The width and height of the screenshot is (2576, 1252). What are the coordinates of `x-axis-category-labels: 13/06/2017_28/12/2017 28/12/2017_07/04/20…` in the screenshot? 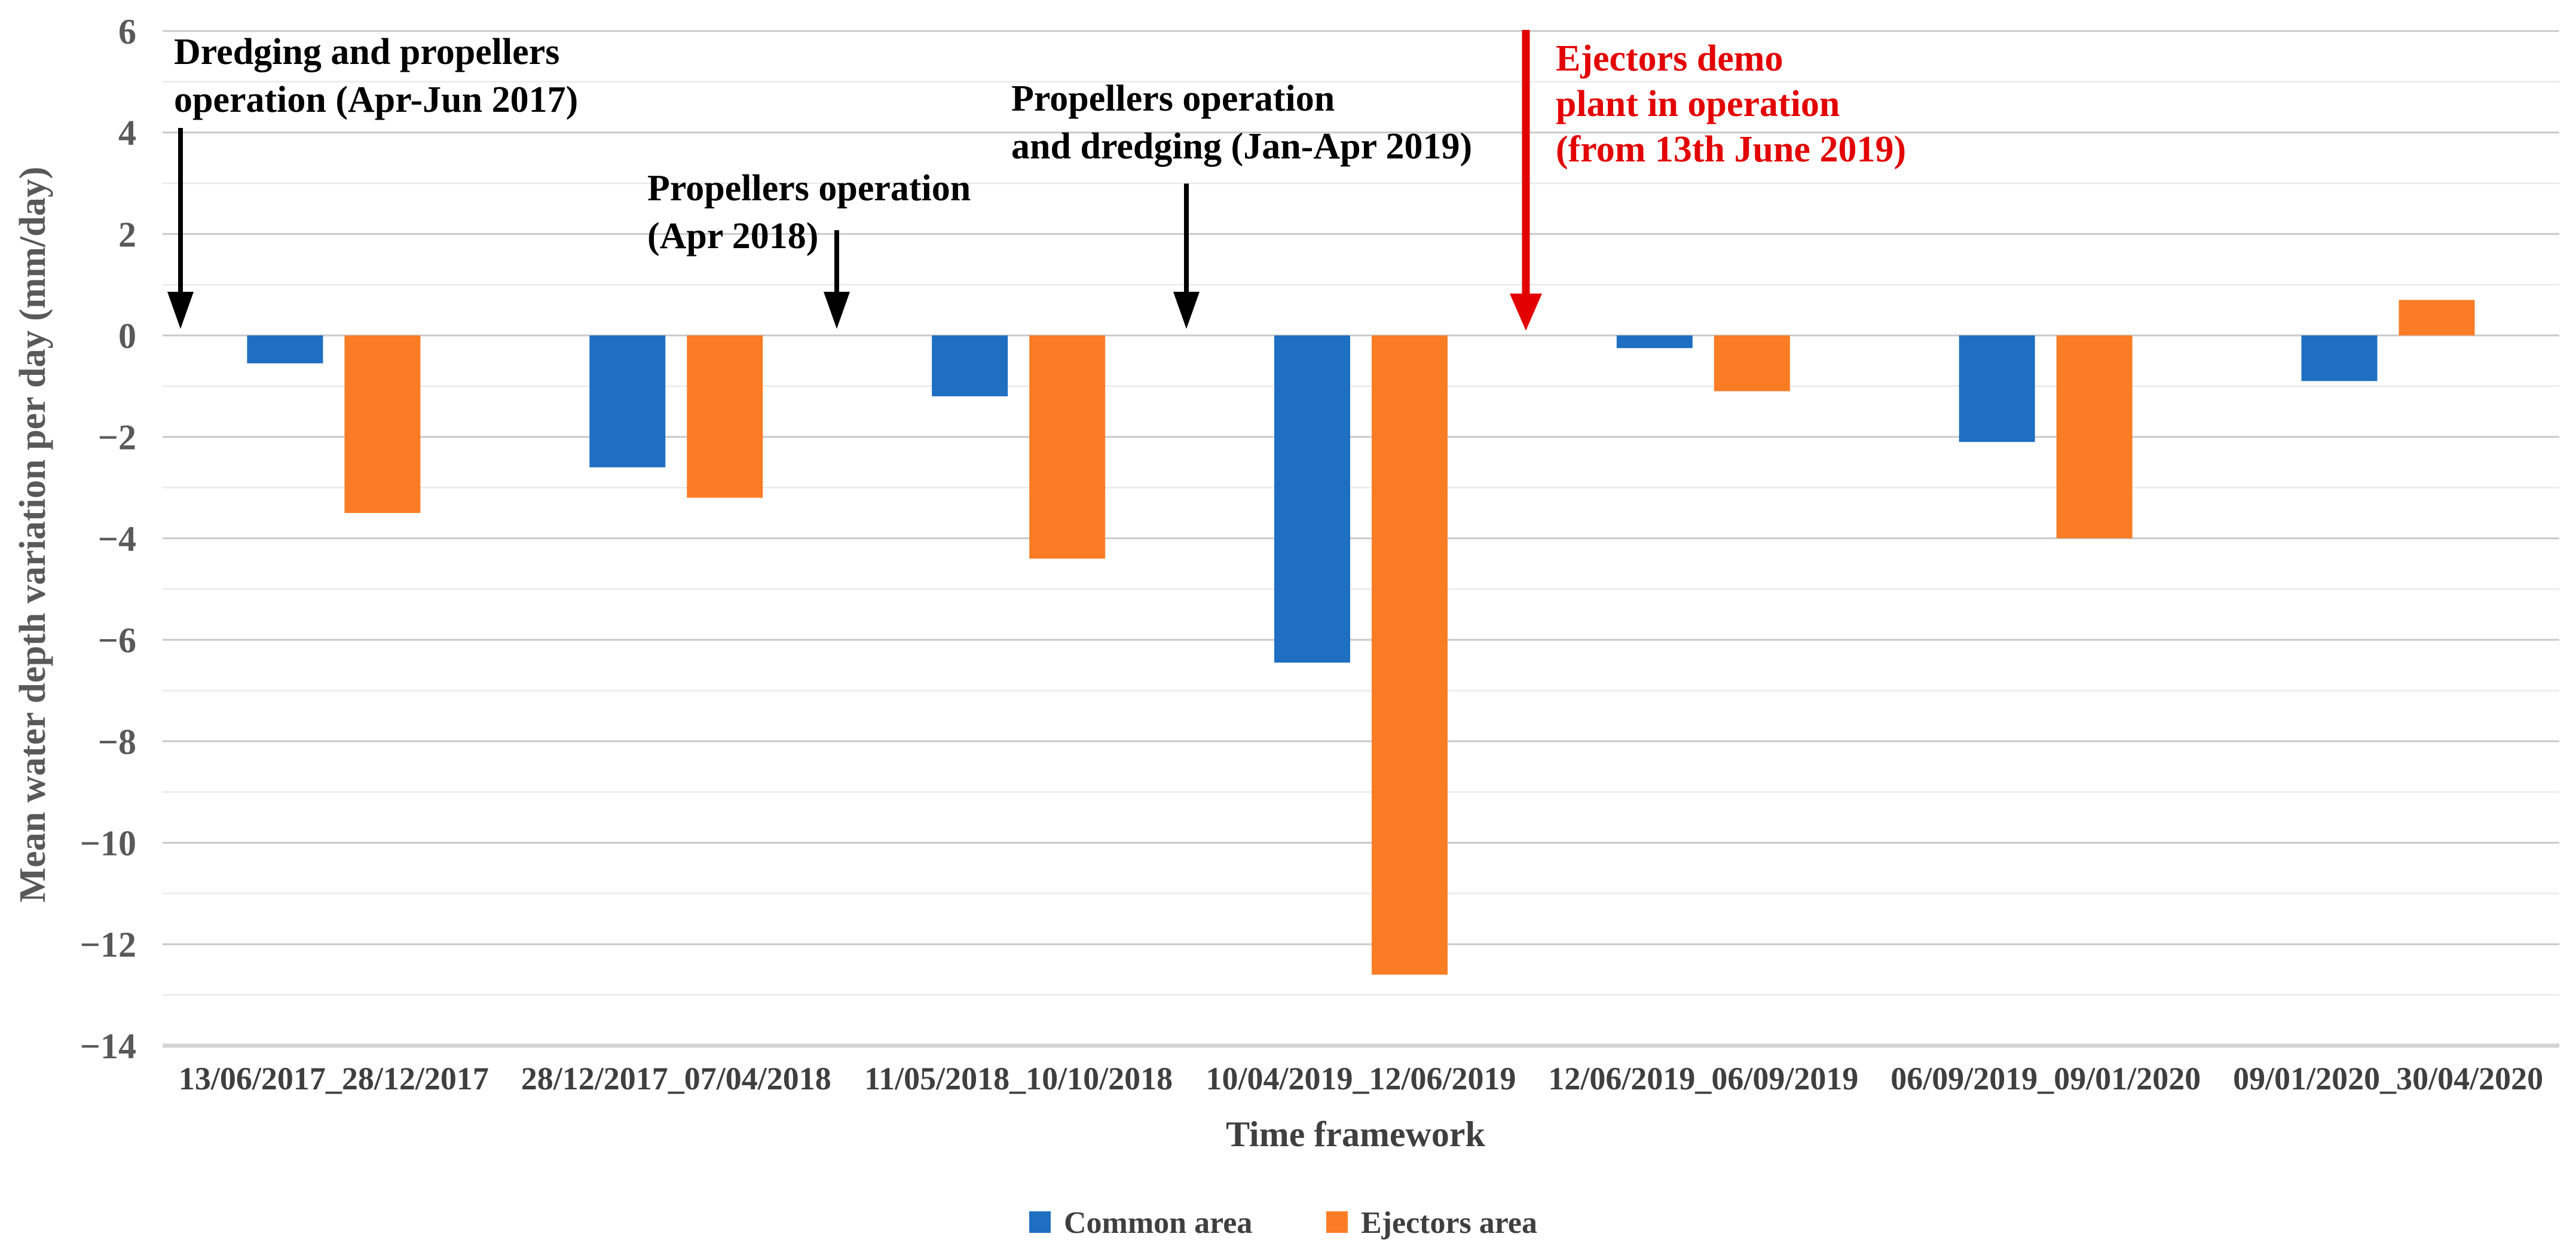 It's located at (1361, 1079).